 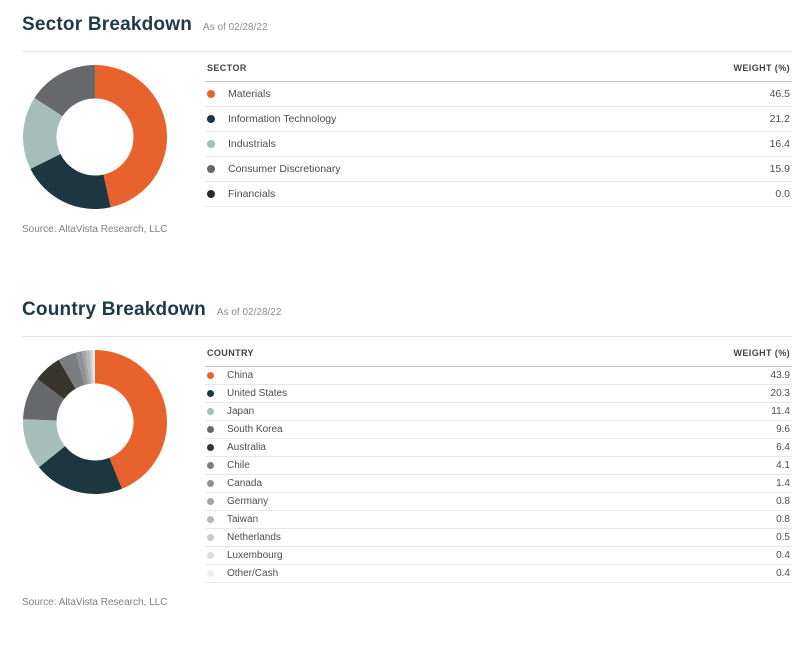 I want to click on as-of-date-country: As of 02/28/22, so click(x=249, y=312).